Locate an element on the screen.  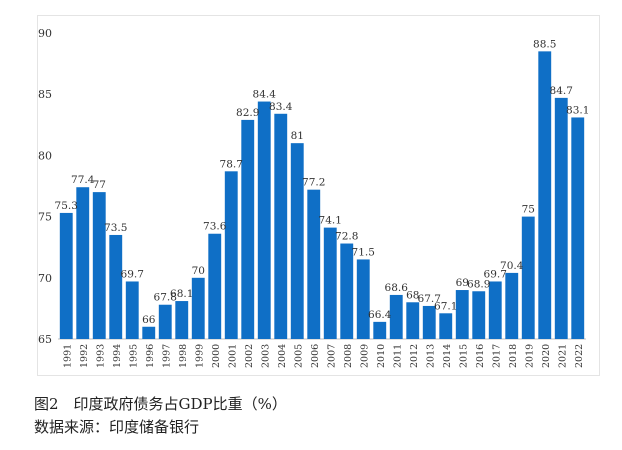
x-tick-label: 1996 is located at coordinates (150, 356).